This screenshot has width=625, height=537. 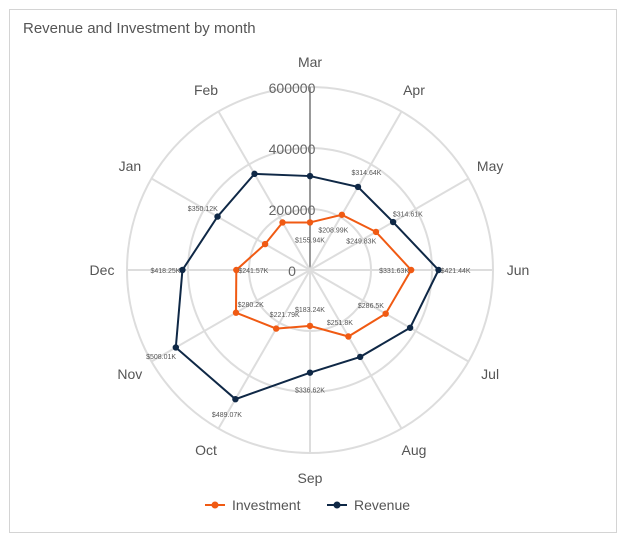 What do you see at coordinates (490, 166) in the screenshot?
I see `category-label: May` at bounding box center [490, 166].